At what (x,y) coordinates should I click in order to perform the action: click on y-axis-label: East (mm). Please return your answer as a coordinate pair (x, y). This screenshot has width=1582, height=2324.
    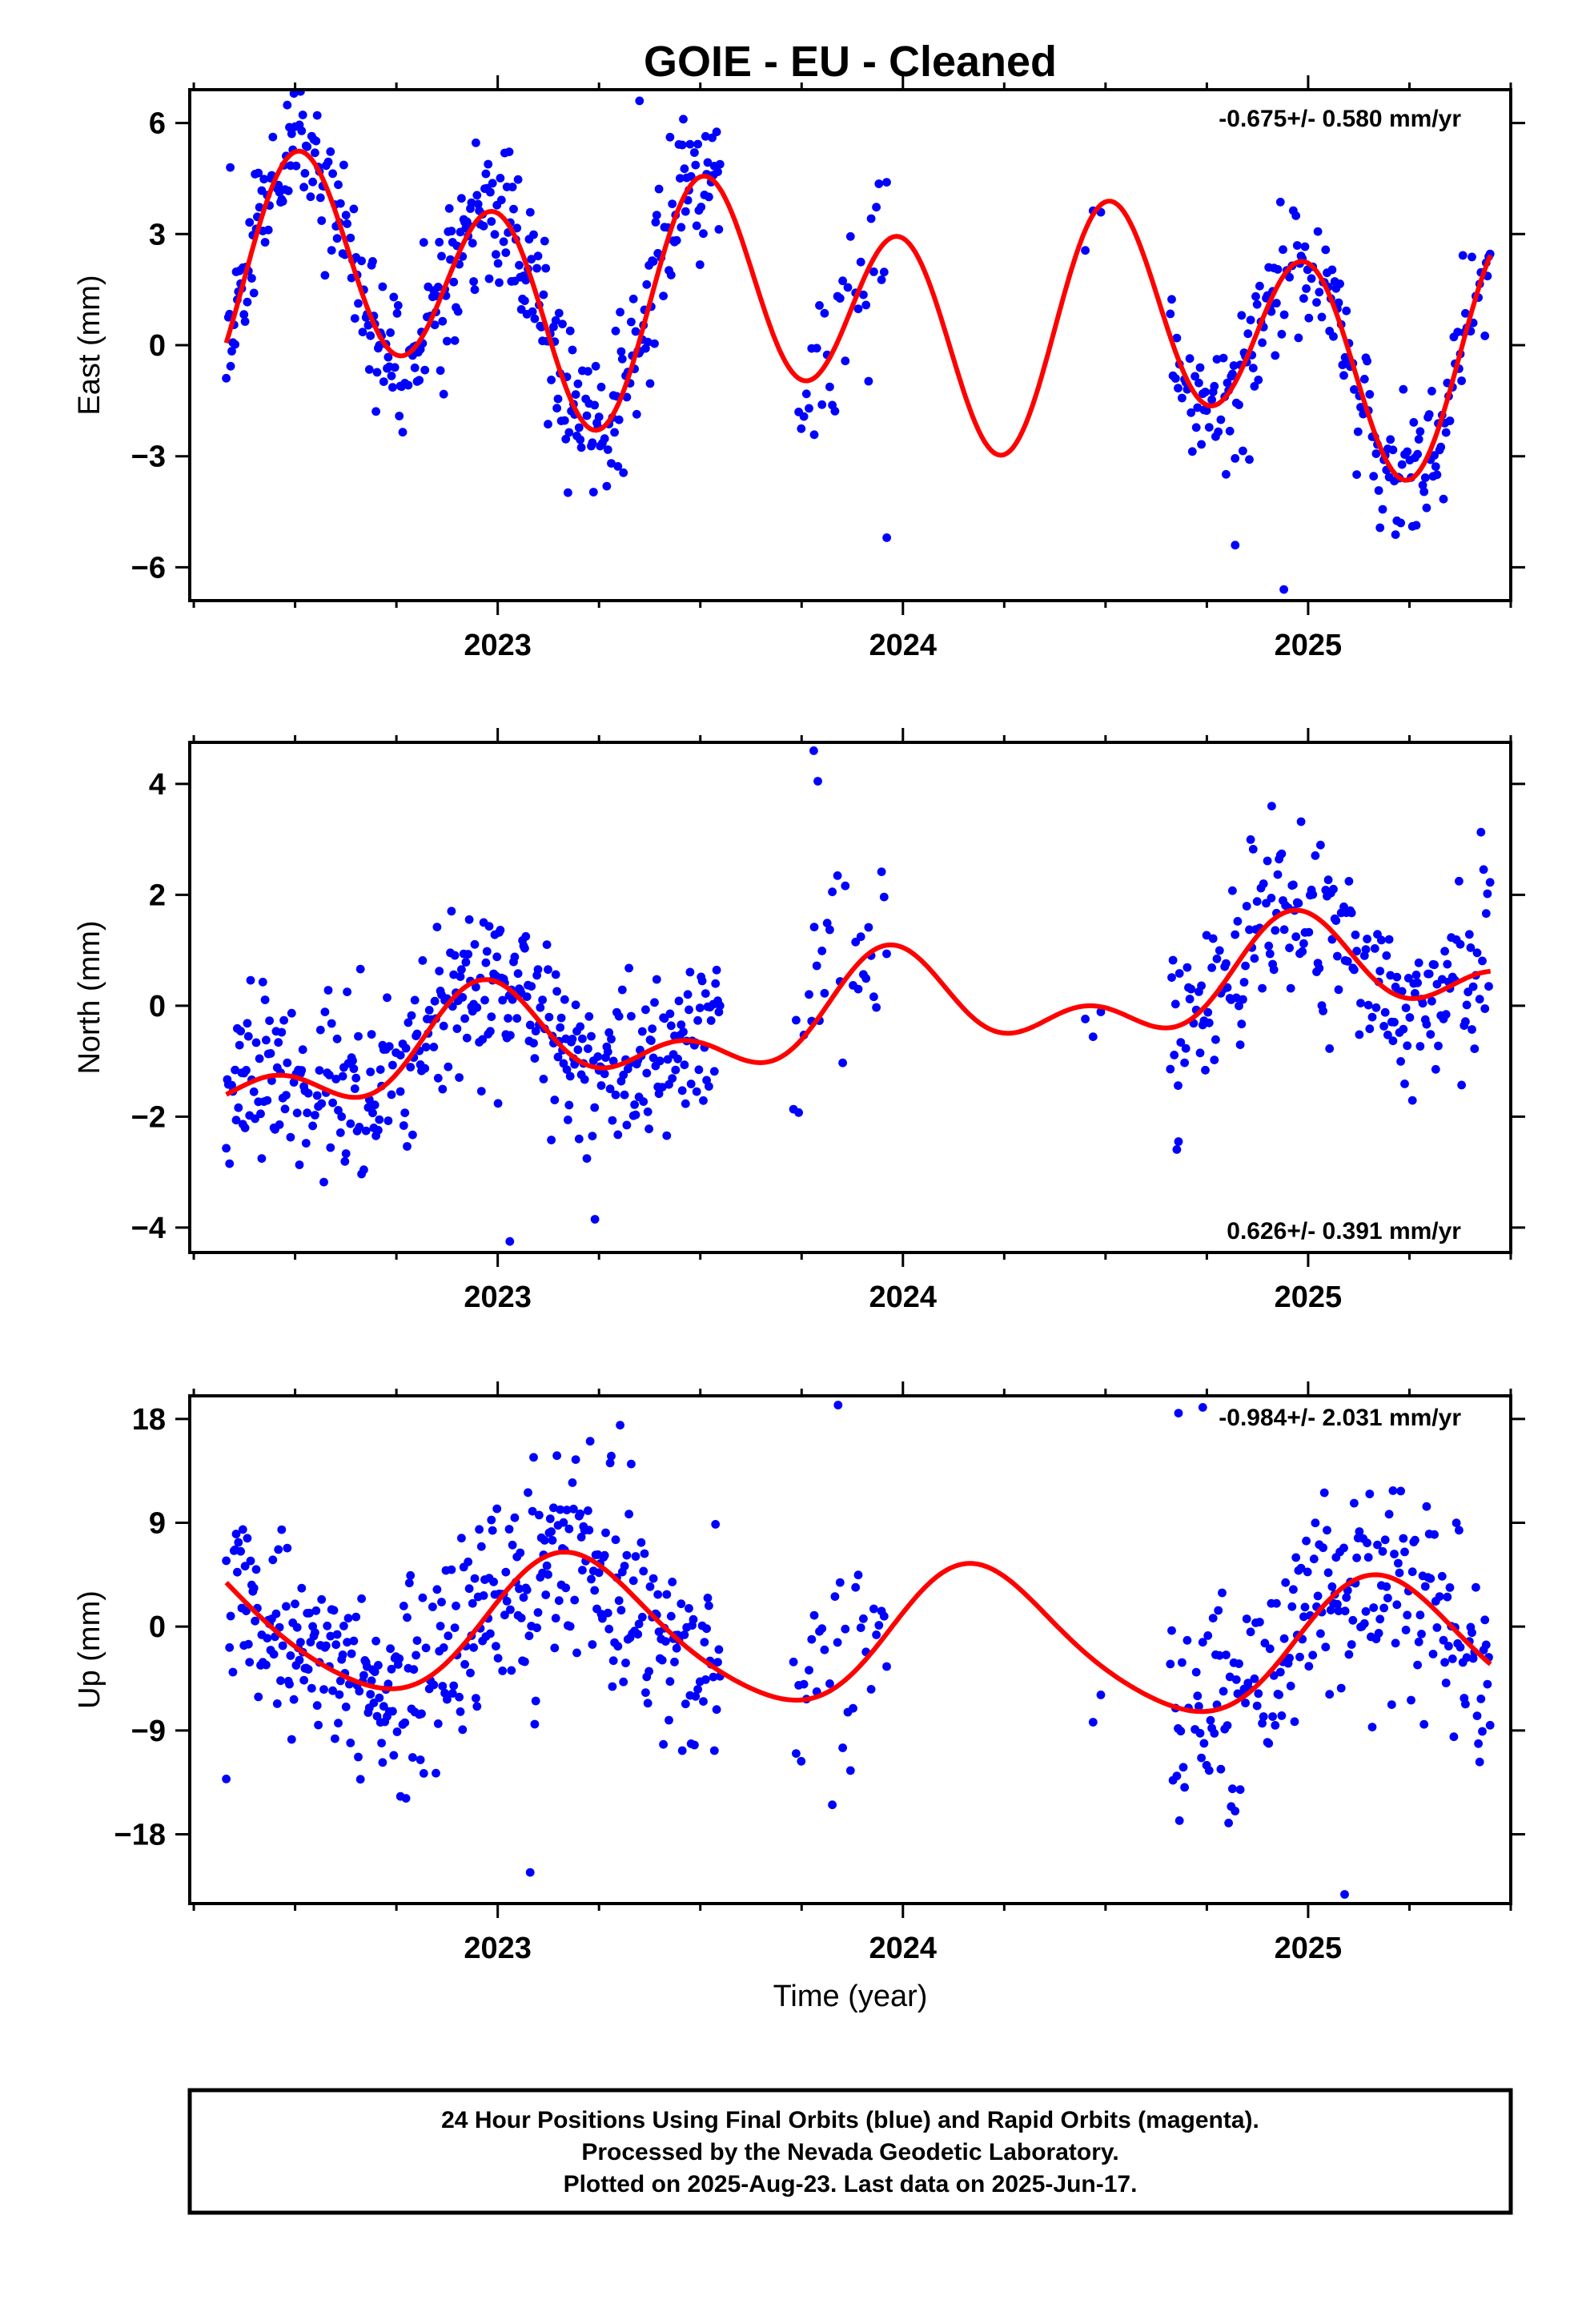
    Looking at the image, I should click on (89, 345).